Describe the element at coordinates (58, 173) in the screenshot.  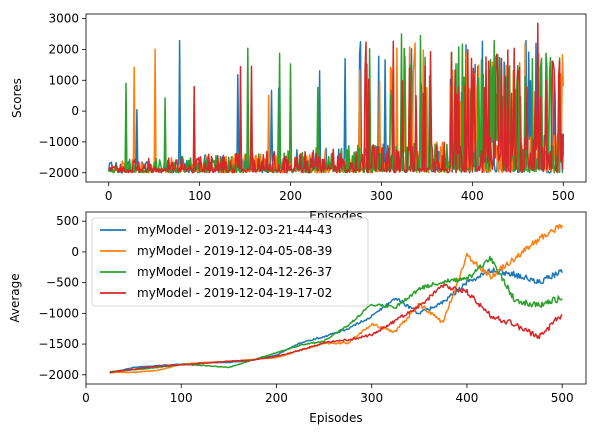
I see `scores-y-tick-label: −2000` at that location.